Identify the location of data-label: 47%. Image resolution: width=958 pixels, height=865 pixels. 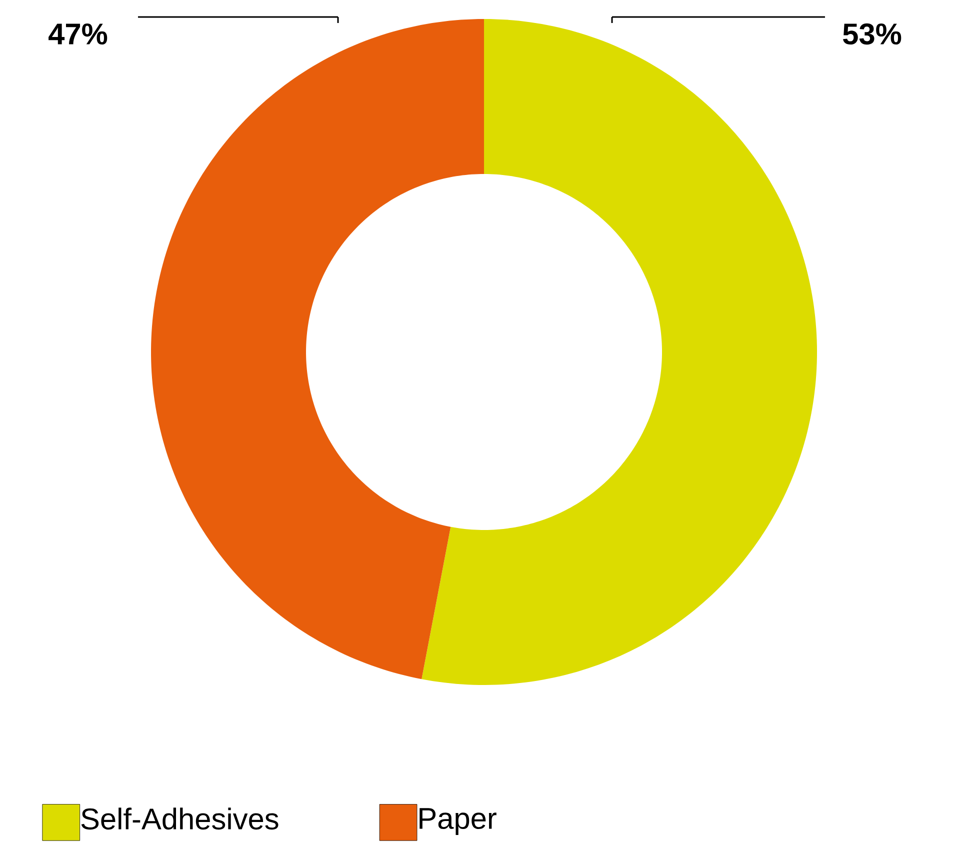
(78, 33).